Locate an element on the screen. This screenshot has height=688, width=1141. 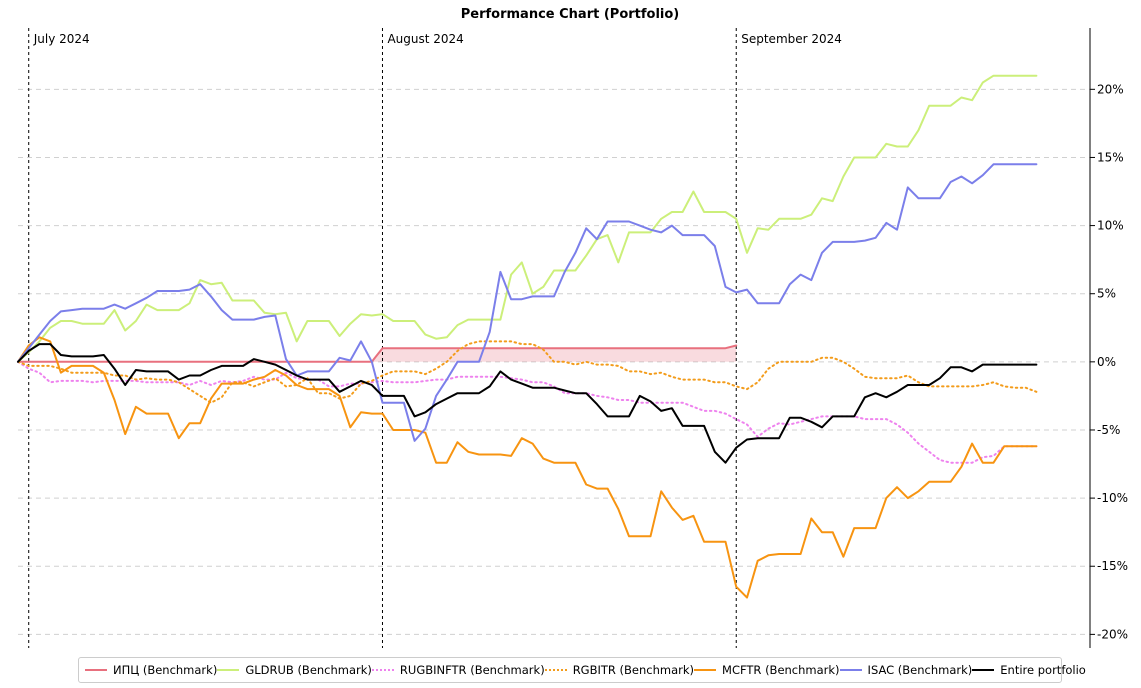
legend-item: Entire portfolio is located at coordinates (1029, 670).